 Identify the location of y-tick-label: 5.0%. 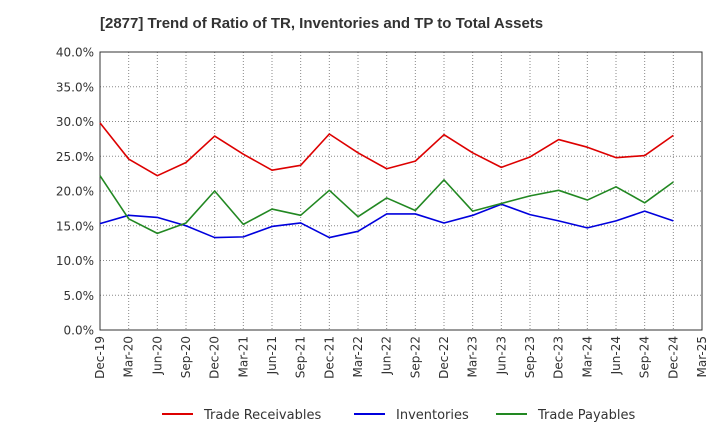
(79, 296).